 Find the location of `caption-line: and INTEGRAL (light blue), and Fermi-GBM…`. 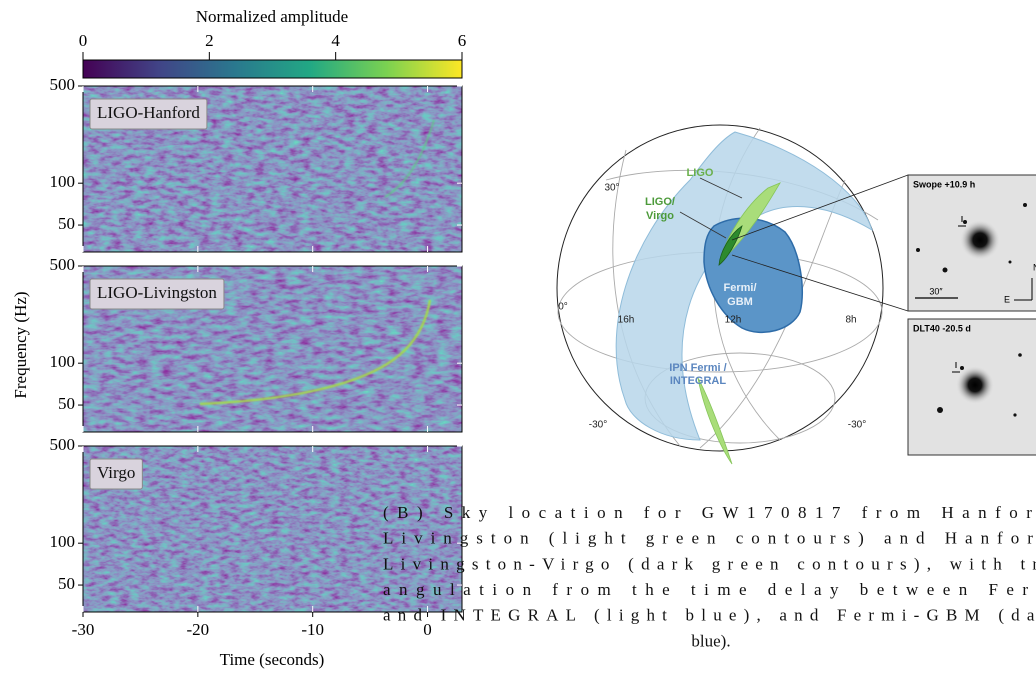

caption-line: and INTEGRAL (light blue), and Fermi-GBM… is located at coordinates (709, 615).